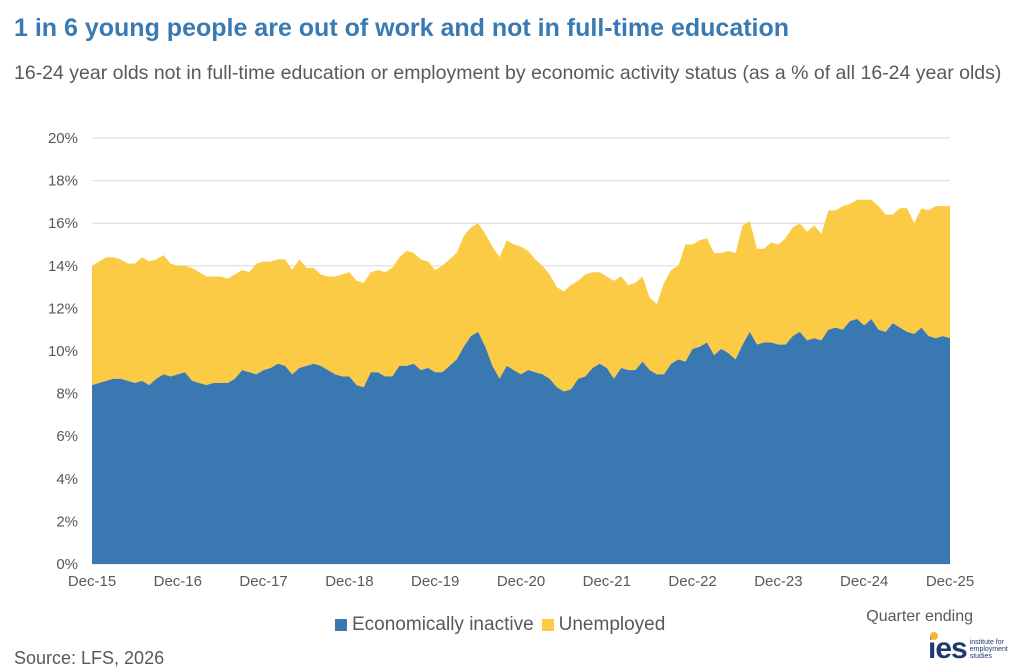 This screenshot has height=670, width=1024. I want to click on y-tick-label: 8%, so click(67, 394).